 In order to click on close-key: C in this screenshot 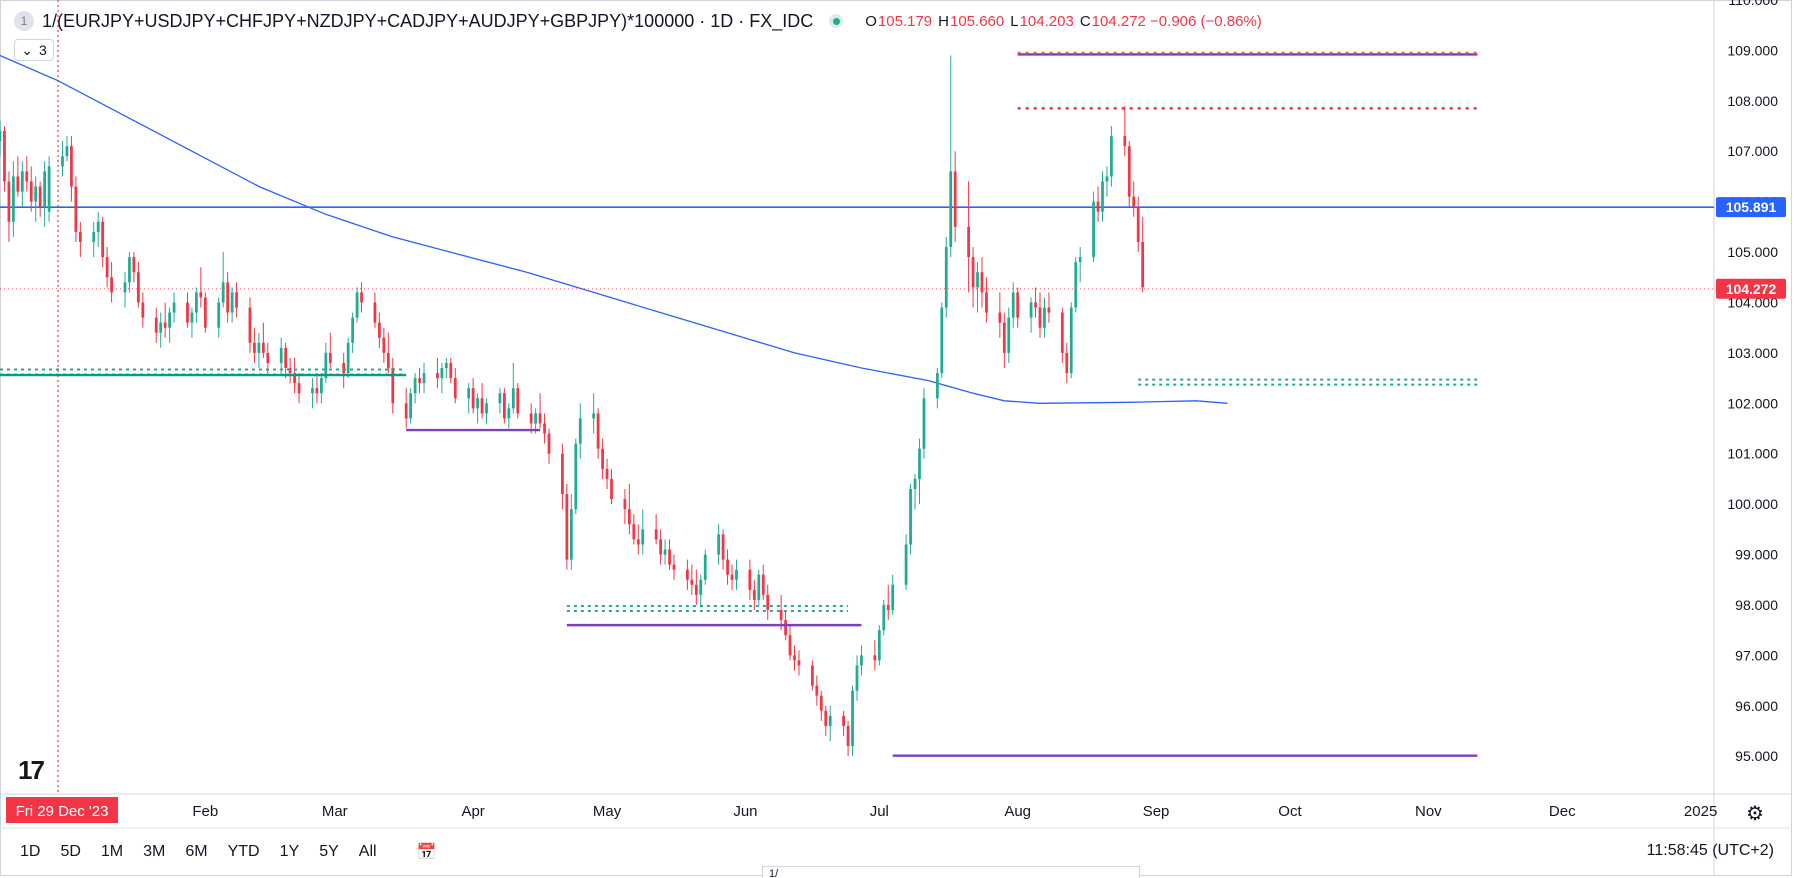, I will do `click(1085, 21)`.